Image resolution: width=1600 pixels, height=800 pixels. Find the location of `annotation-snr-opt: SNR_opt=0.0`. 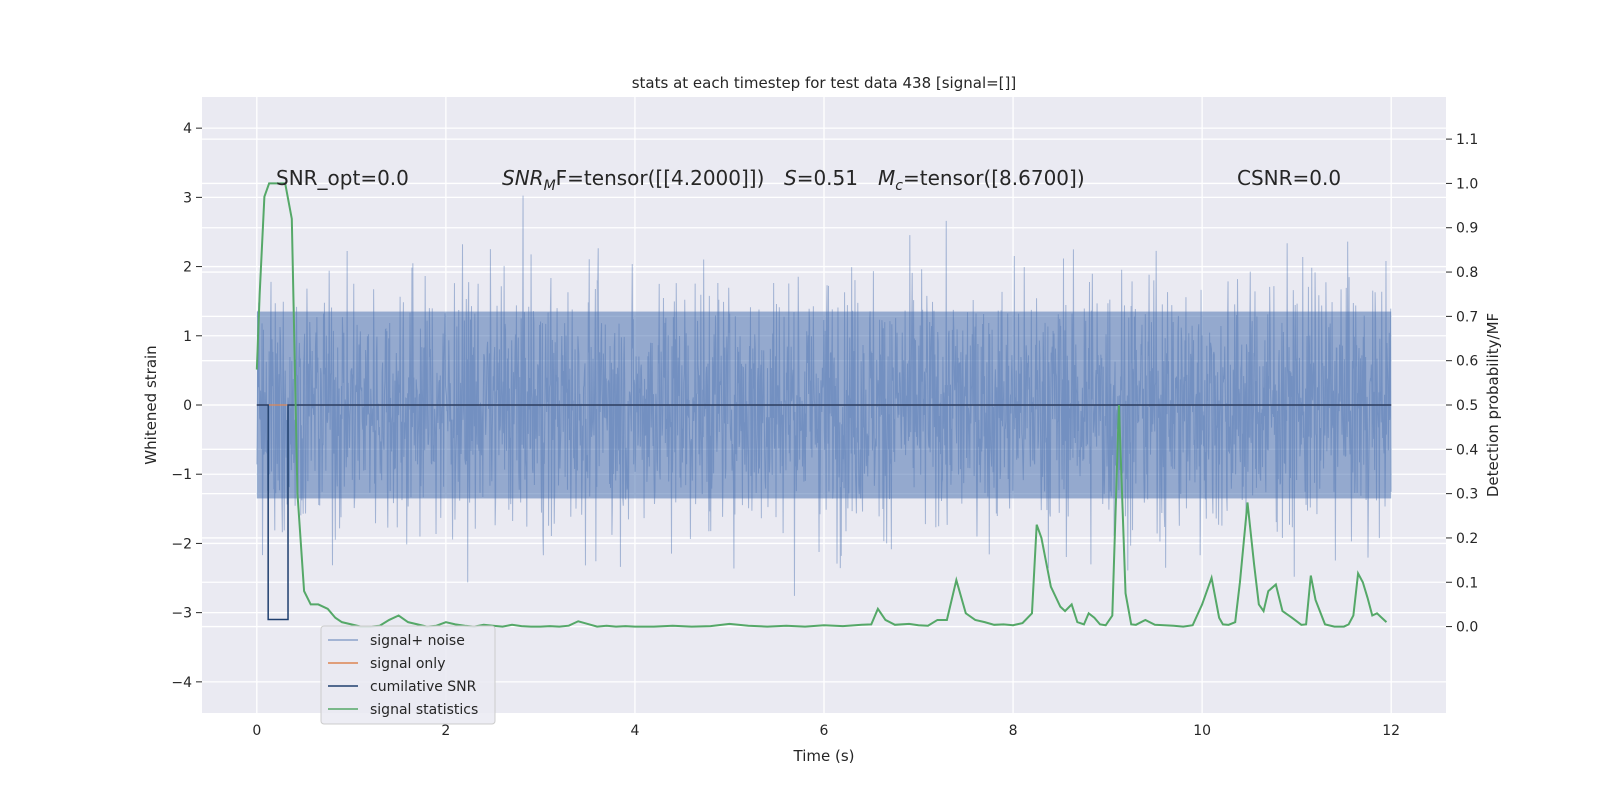

annotation-snr-opt: SNR_opt=0.0 is located at coordinates (342, 178).